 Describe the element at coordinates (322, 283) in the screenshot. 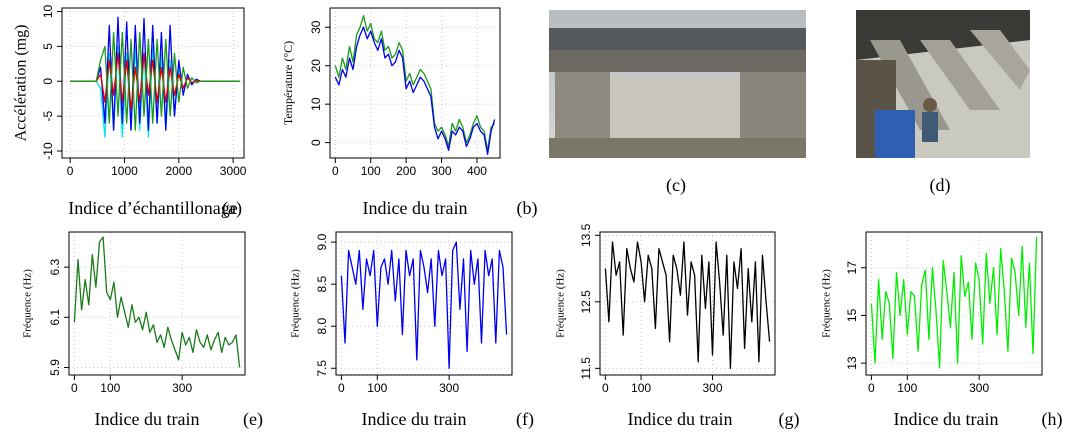

I see `y-tick-label: 8.5` at that location.